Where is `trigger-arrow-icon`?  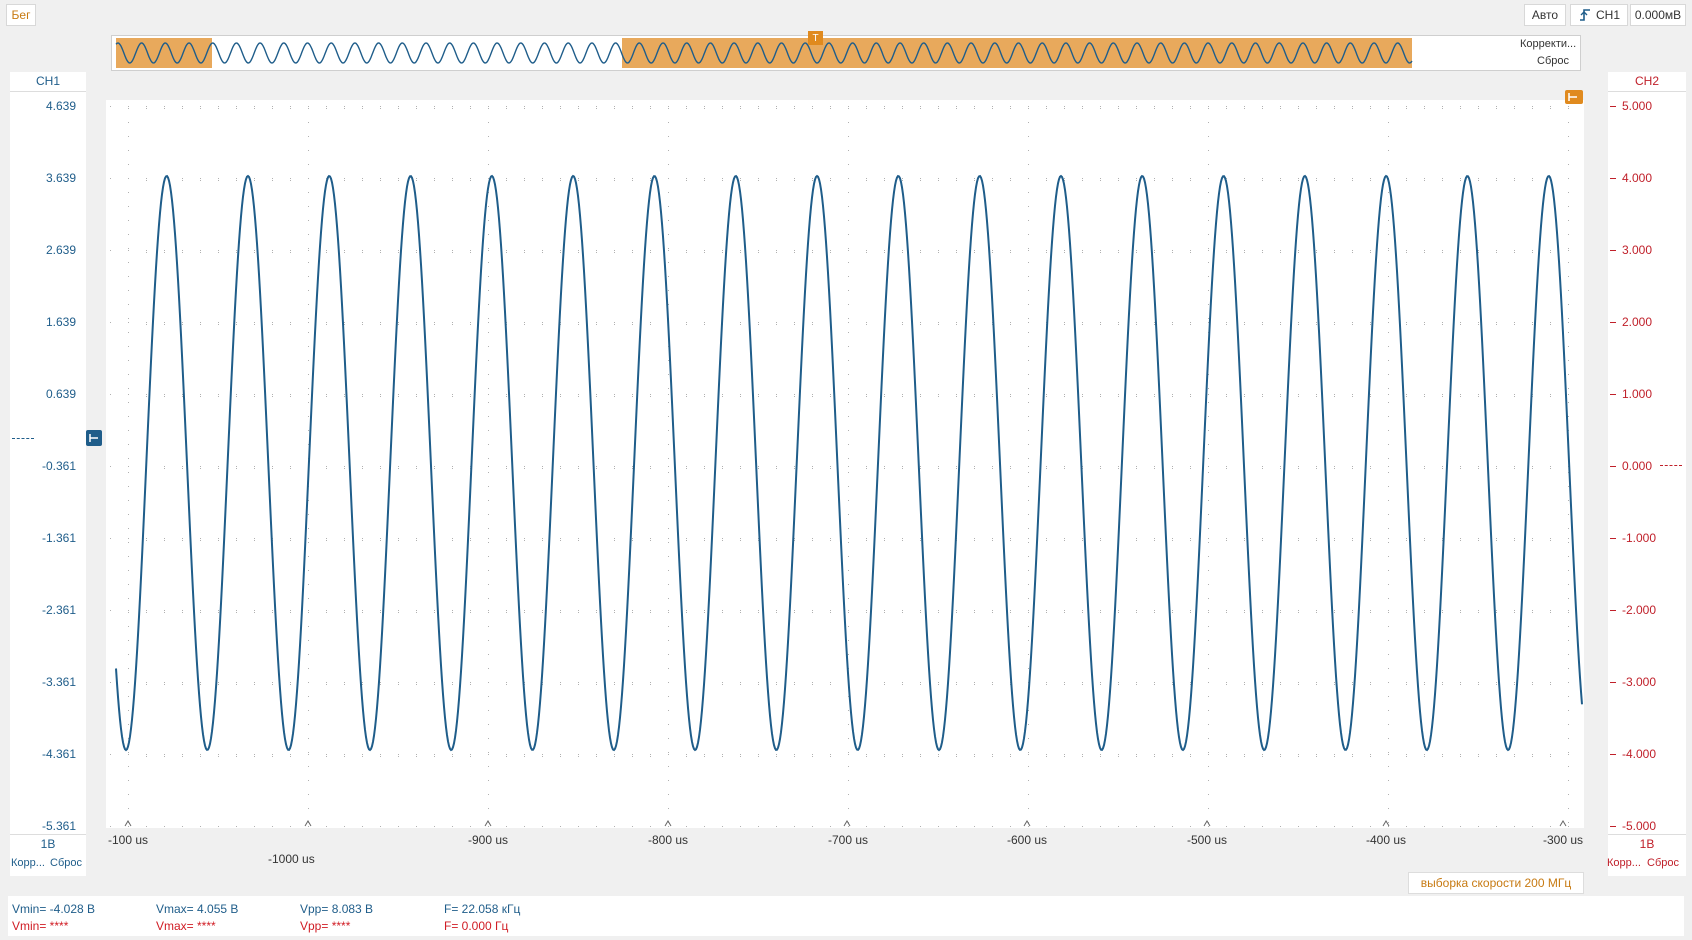 trigger-arrow-icon is located at coordinates (1572, 97).